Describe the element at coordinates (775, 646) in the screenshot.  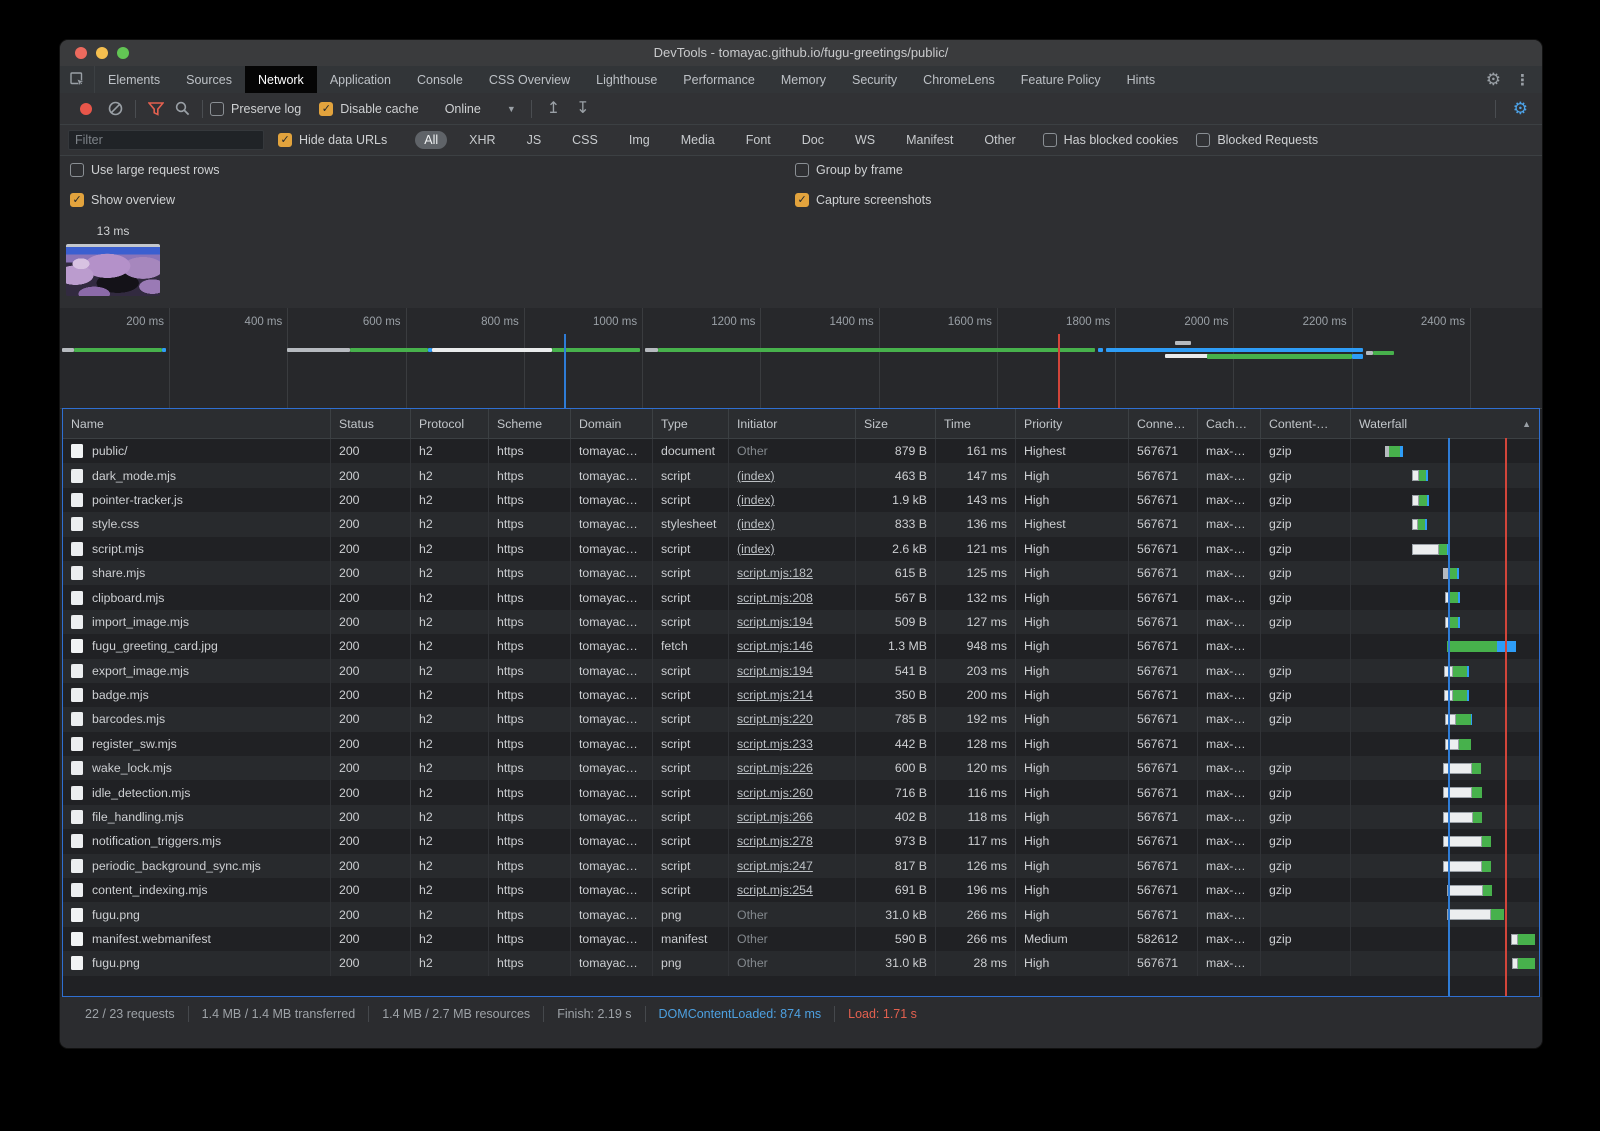
I see `initiator-link: script.mjs:146` at that location.